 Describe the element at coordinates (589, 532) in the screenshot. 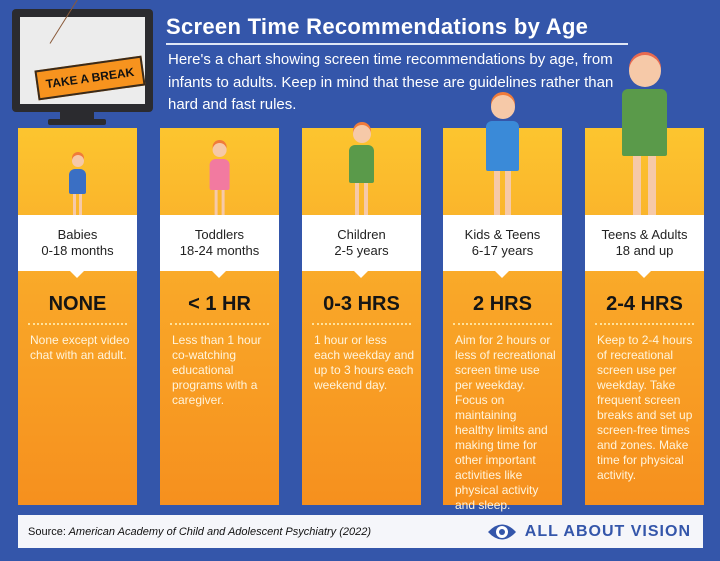

I see `brand-logo: ALL ABOUT VISION` at that location.